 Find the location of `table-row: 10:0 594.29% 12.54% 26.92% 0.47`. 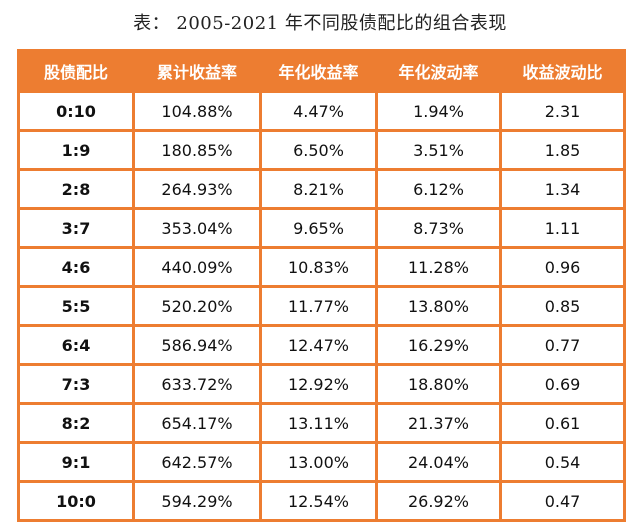

table-row: 10:0 594.29% 12.54% 26.92% 0.47 is located at coordinates (321, 501).